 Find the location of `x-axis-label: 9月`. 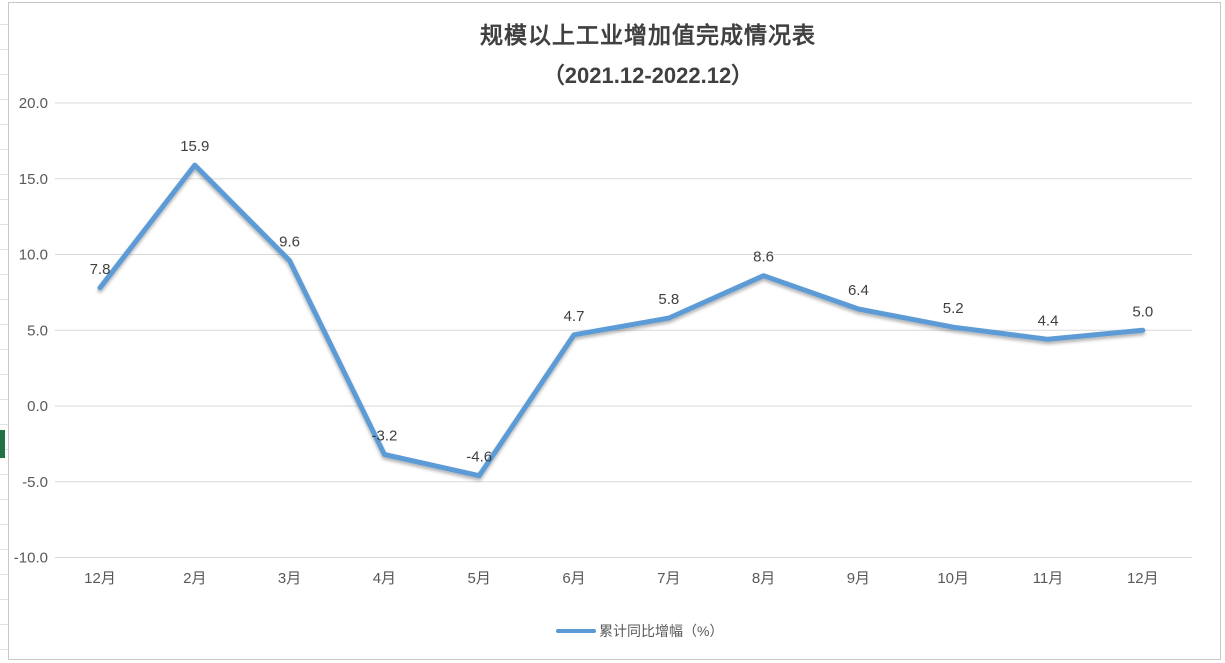

x-axis-label: 9月 is located at coordinates (858, 578).